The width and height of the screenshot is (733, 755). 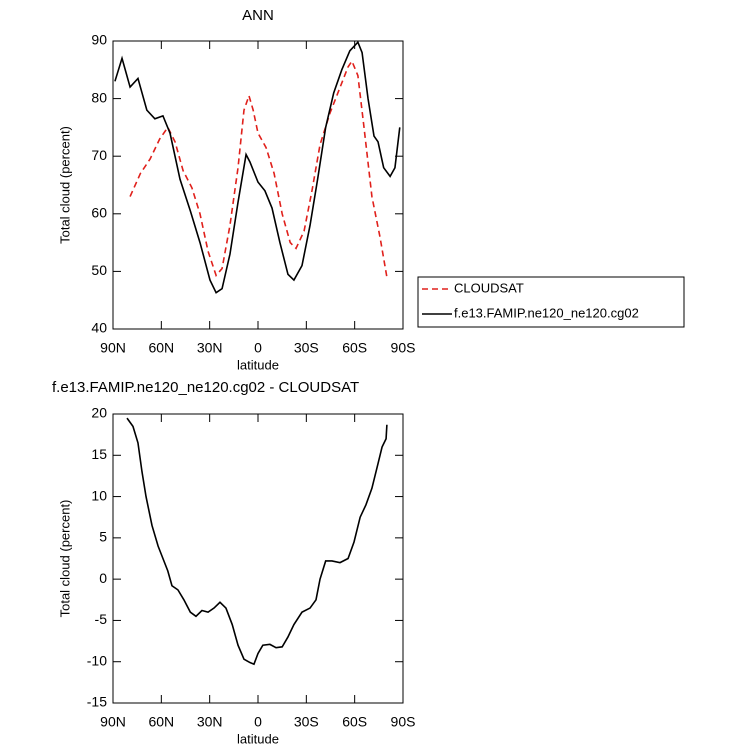 What do you see at coordinates (99, 155) in the screenshot?
I see `y-tick-label: 70` at bounding box center [99, 155].